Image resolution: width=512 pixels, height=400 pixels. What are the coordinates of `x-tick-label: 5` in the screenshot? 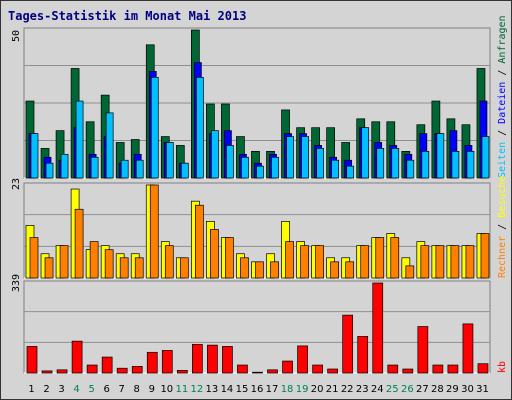 It's located at (91, 389).